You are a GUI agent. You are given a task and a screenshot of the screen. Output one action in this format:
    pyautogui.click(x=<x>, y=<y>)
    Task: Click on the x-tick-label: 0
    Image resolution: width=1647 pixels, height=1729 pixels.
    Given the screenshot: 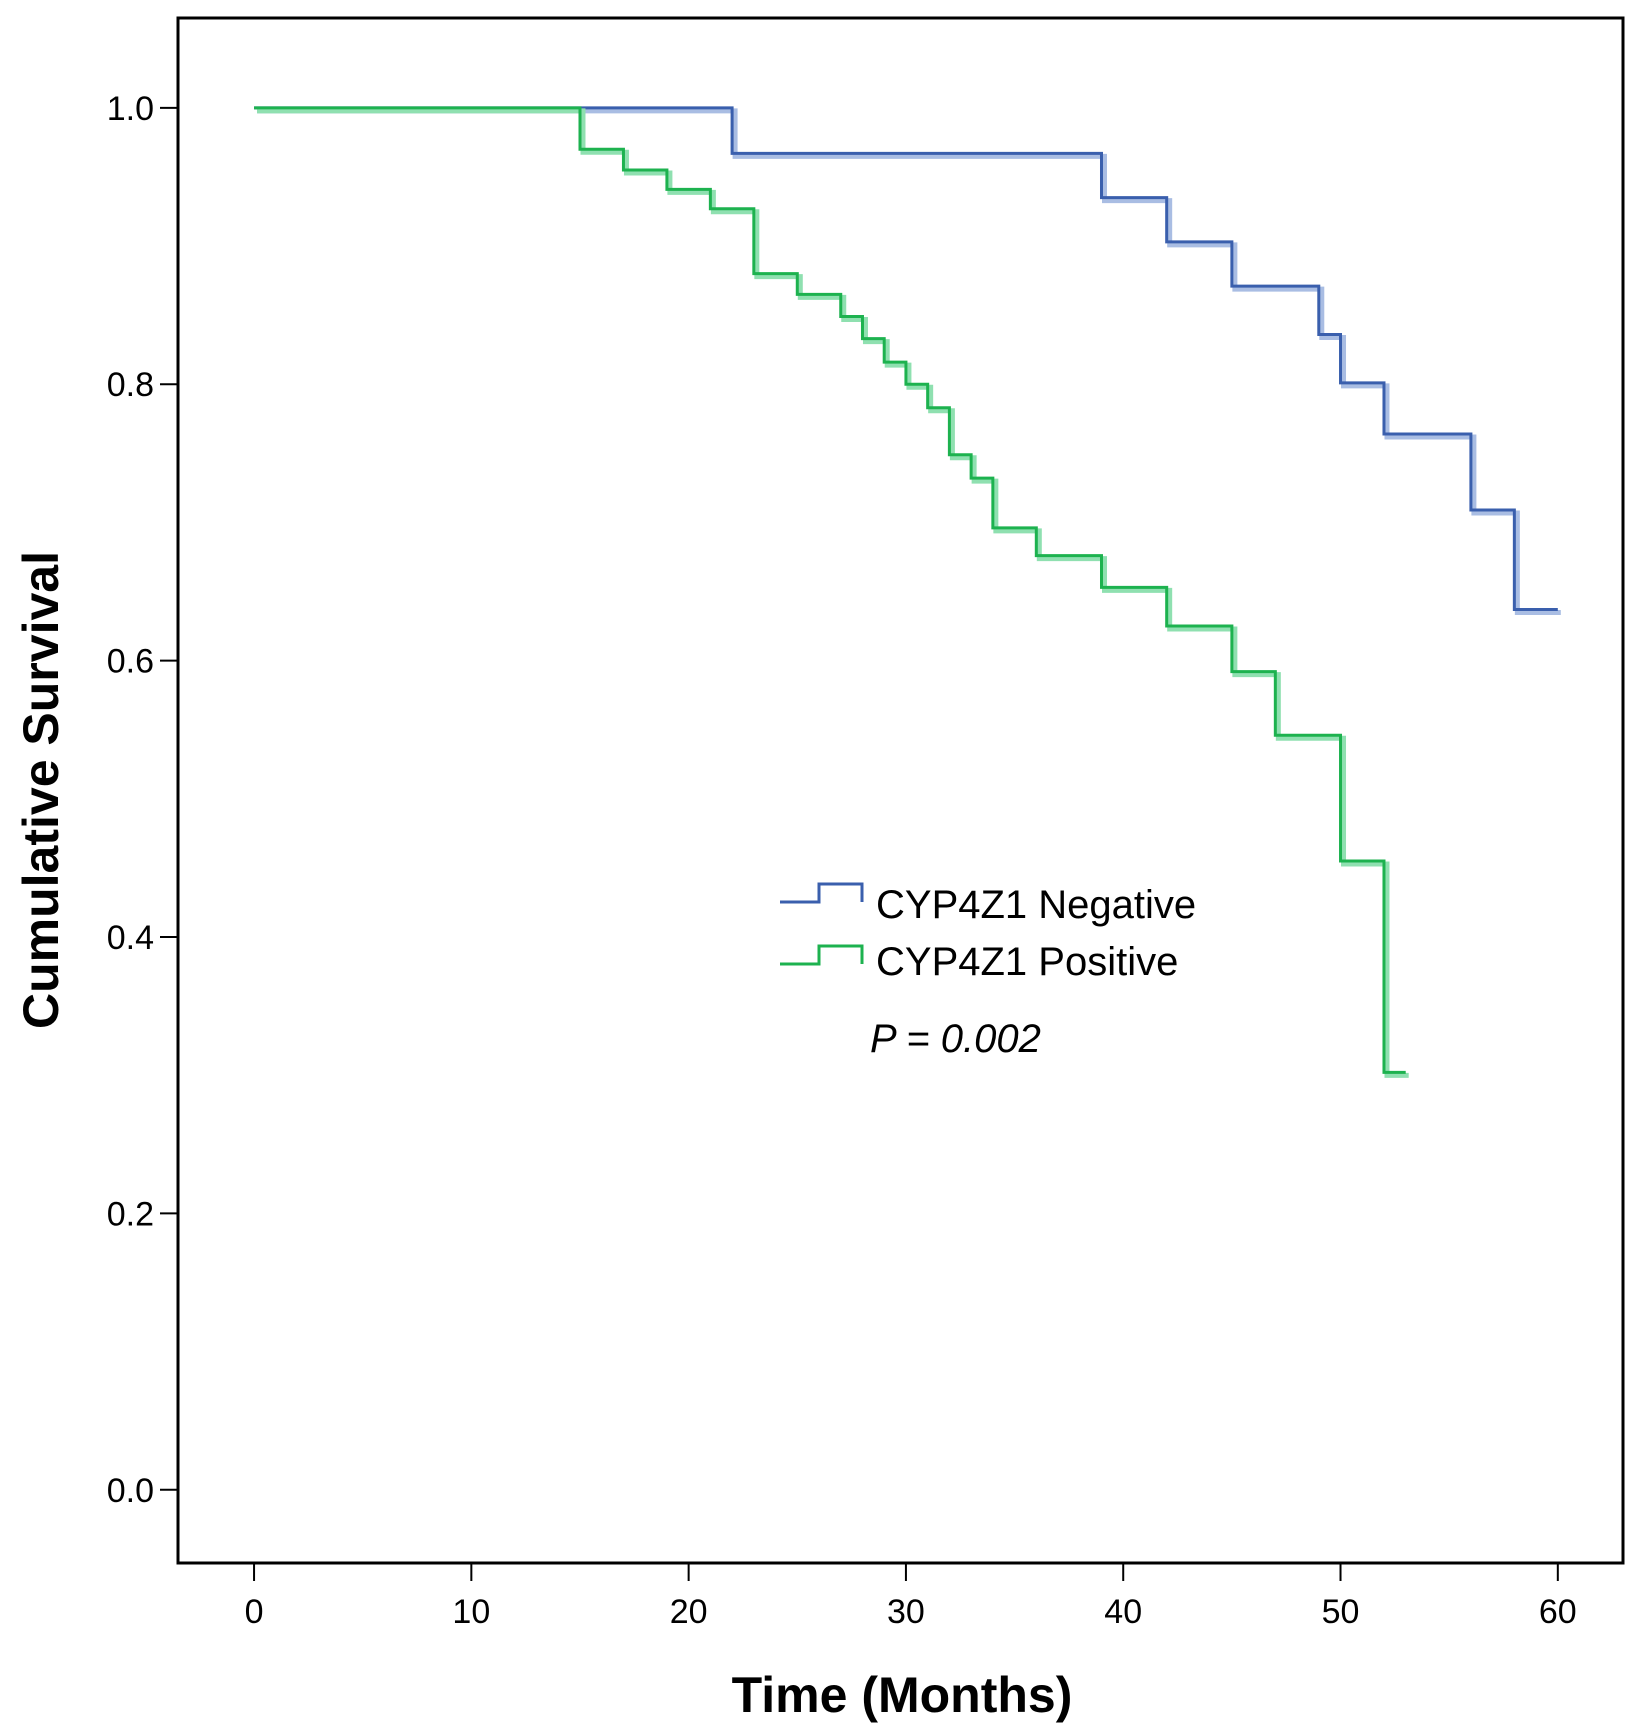 What is the action you would take?
    pyautogui.click(x=254, y=1612)
    